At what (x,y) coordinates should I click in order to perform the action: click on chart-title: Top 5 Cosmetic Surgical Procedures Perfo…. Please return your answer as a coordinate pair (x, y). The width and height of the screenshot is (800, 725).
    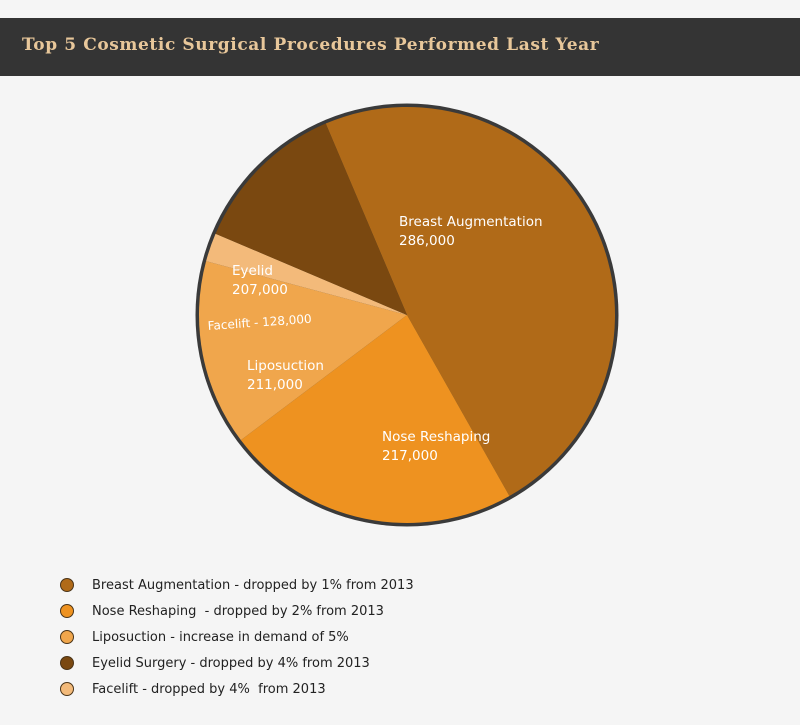
    Looking at the image, I should click on (311, 45).